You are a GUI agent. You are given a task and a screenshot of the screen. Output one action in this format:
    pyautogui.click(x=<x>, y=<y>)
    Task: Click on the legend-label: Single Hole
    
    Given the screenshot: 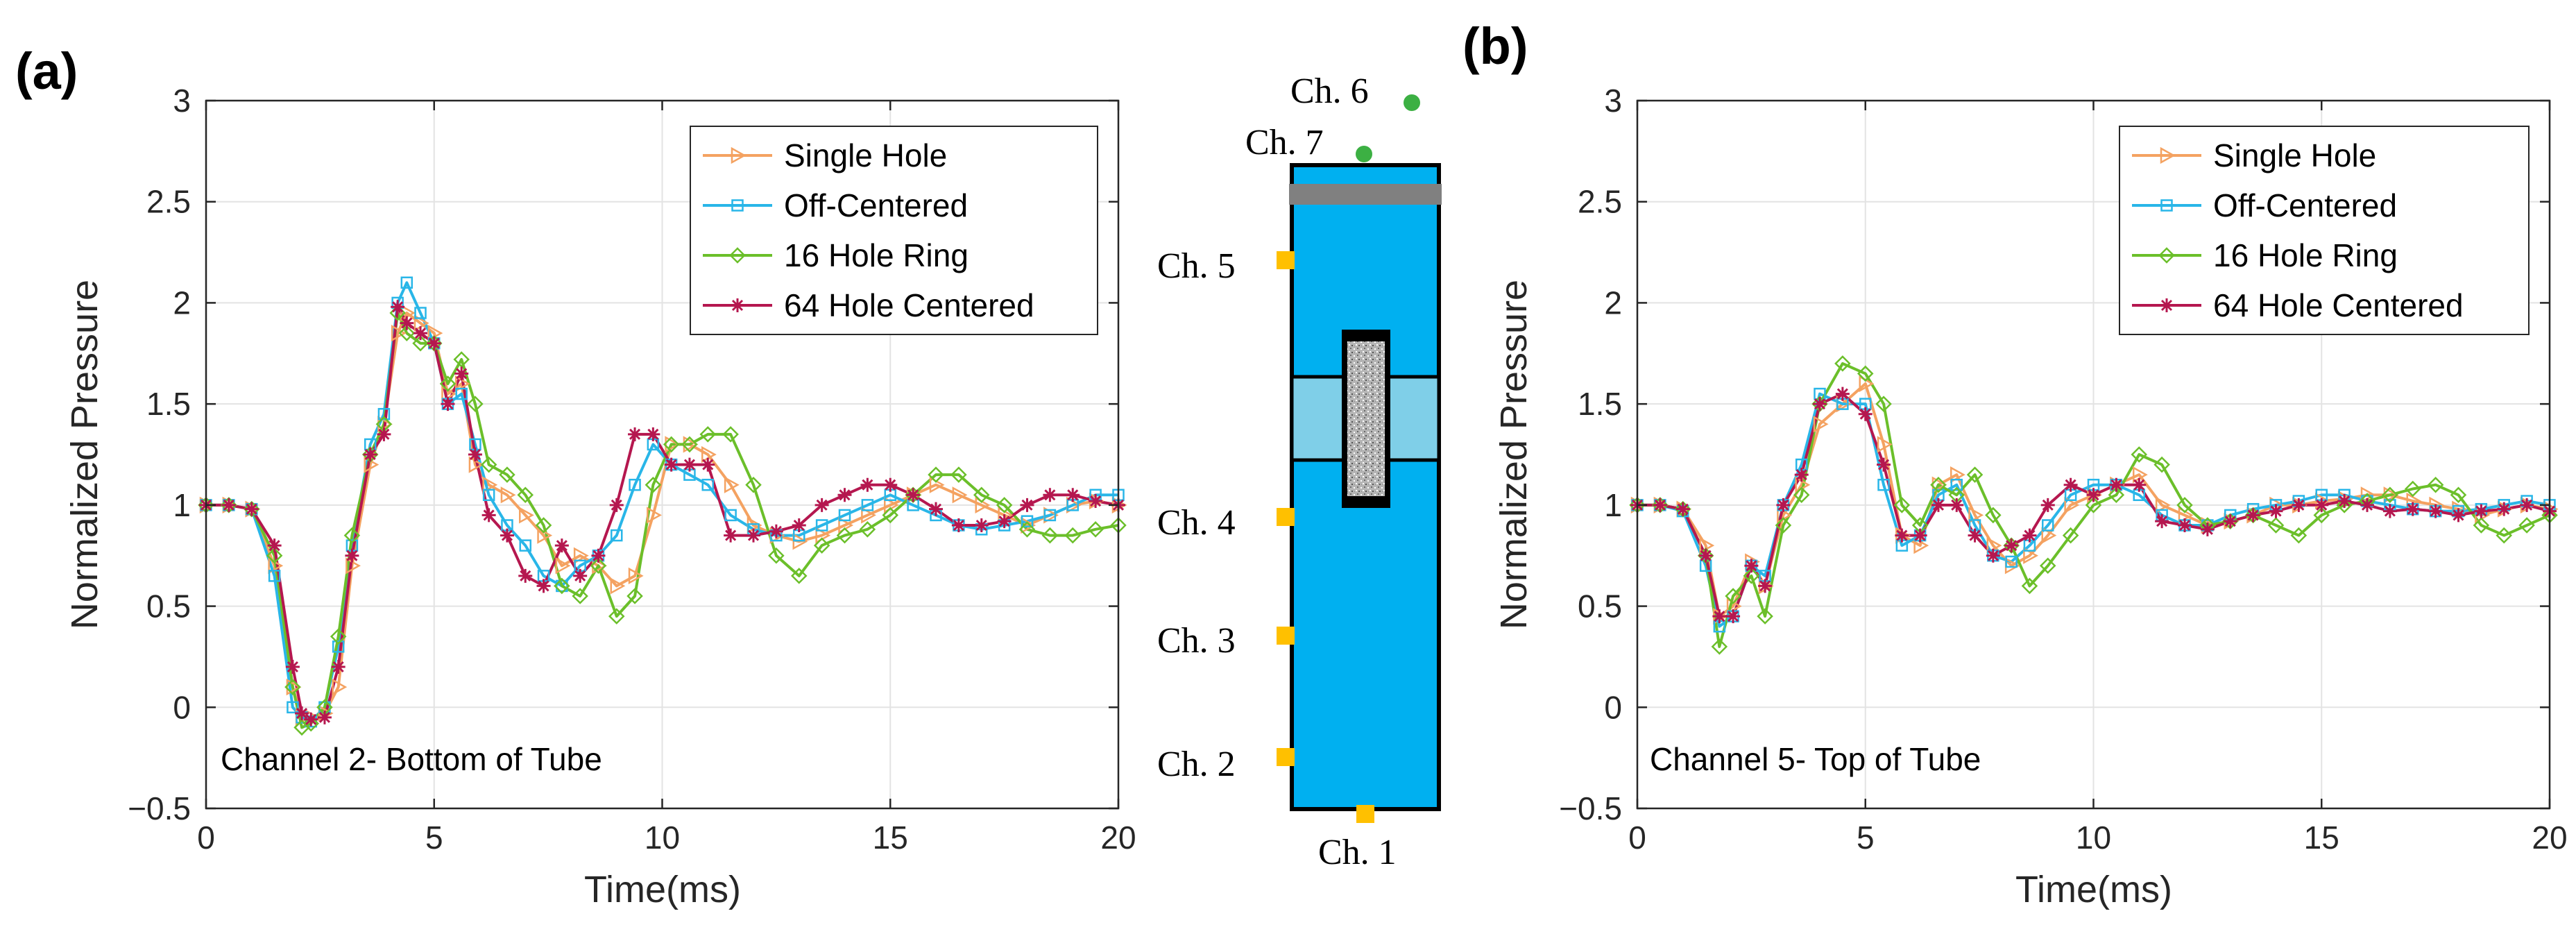 What is the action you would take?
    pyautogui.click(x=865, y=155)
    